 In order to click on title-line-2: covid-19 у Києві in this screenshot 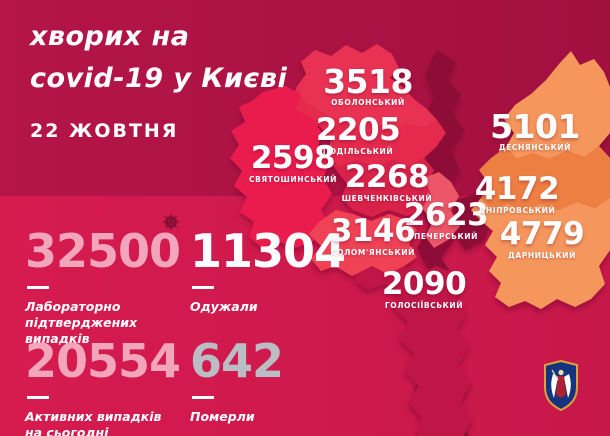, I will do `click(159, 78)`.